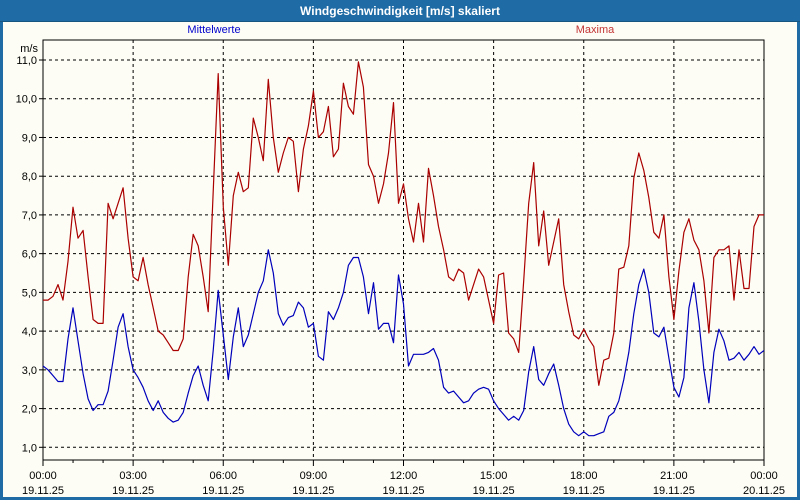  What do you see at coordinates (214, 30) in the screenshot?
I see `legend-label-mittelwerte: Mittelwerte` at bounding box center [214, 30].